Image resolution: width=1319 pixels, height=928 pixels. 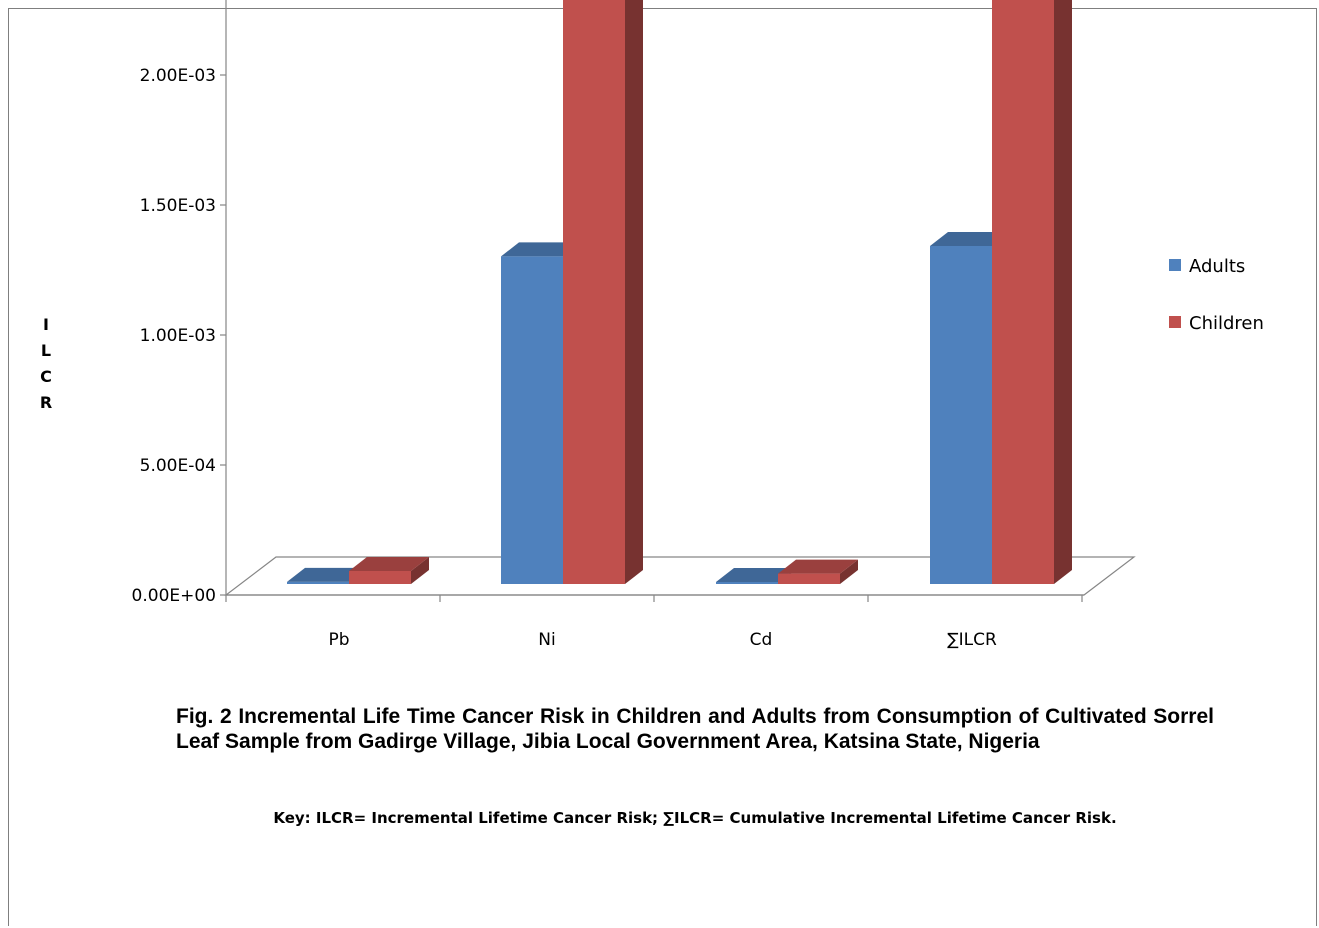 What do you see at coordinates (1216, 295) in the screenshot?
I see `legend: Adults Children` at bounding box center [1216, 295].